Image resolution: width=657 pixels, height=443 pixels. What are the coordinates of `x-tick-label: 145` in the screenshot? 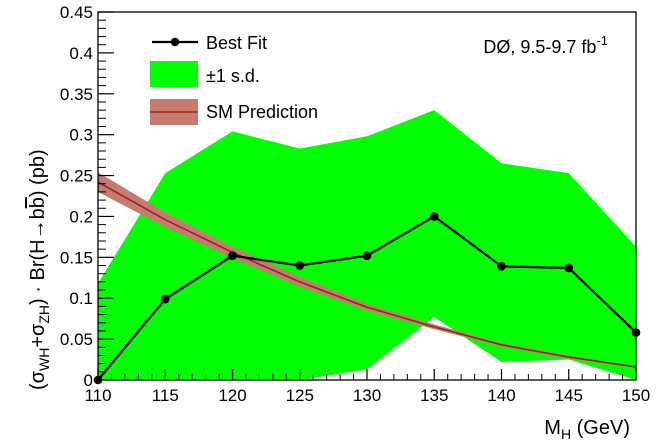 It's located at (569, 395).